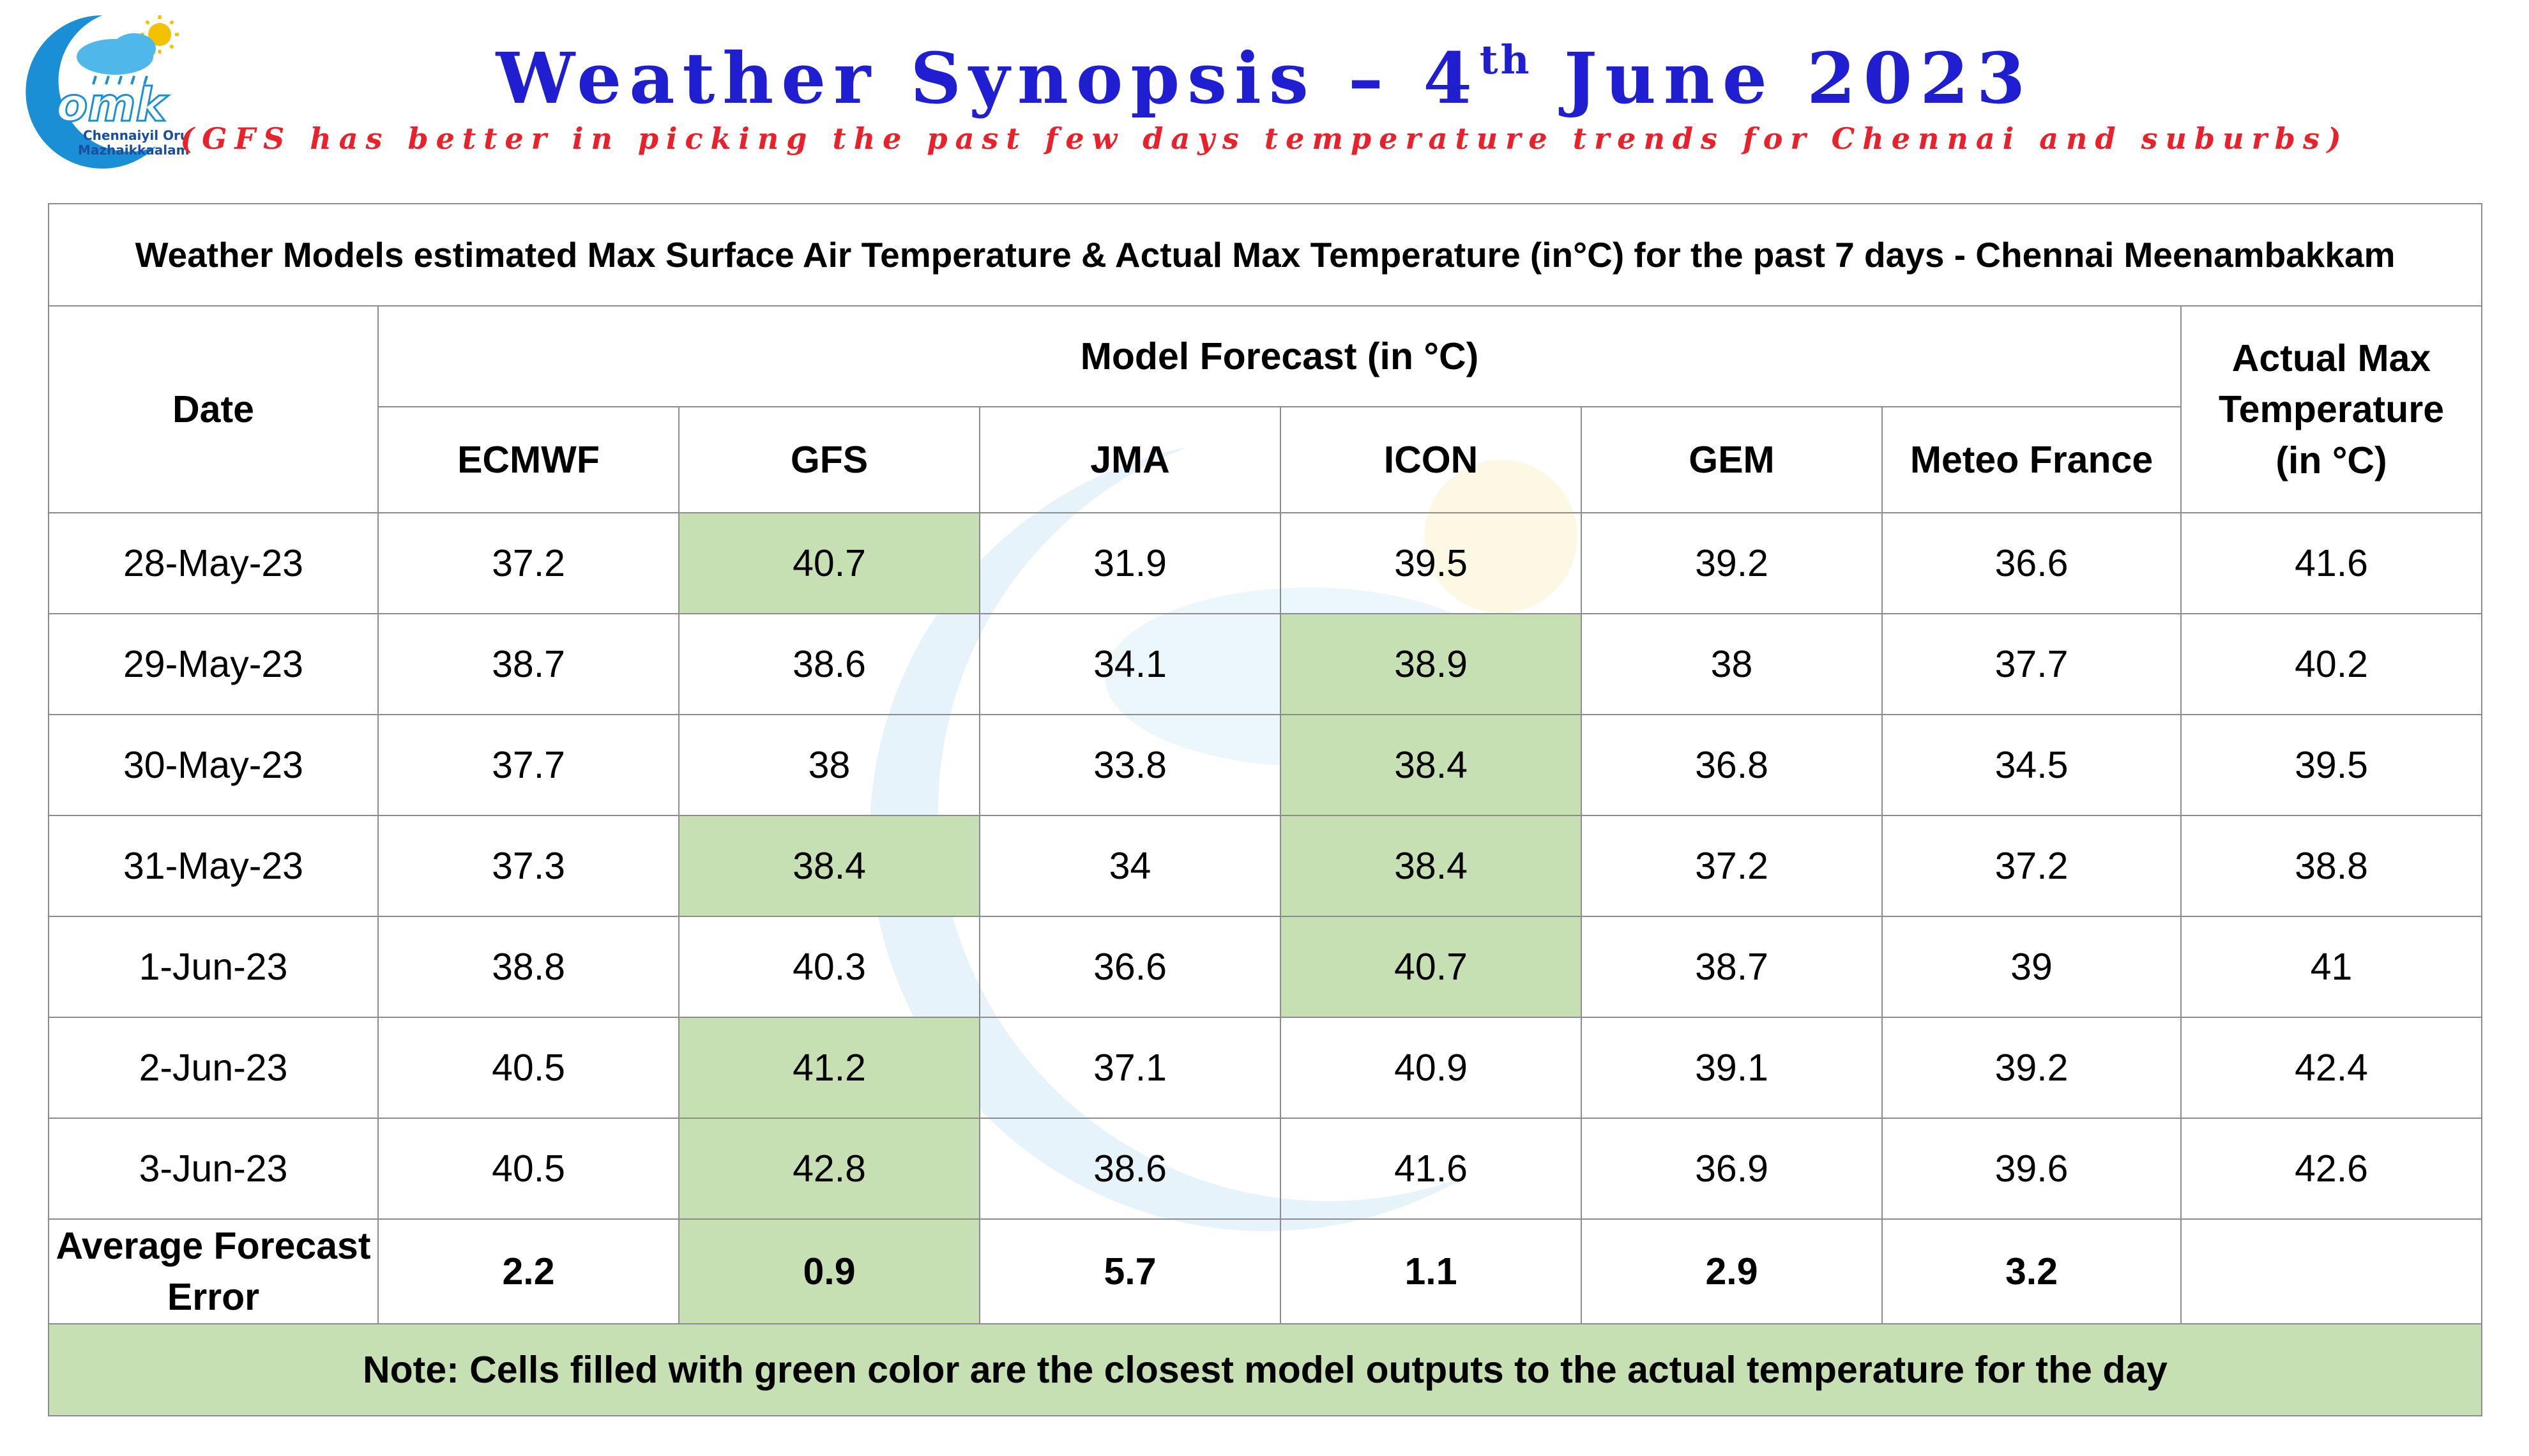 The image size is (2529, 1456). What do you see at coordinates (829, 1169) in the screenshot?
I see `gfs-cell: 42.8` at bounding box center [829, 1169].